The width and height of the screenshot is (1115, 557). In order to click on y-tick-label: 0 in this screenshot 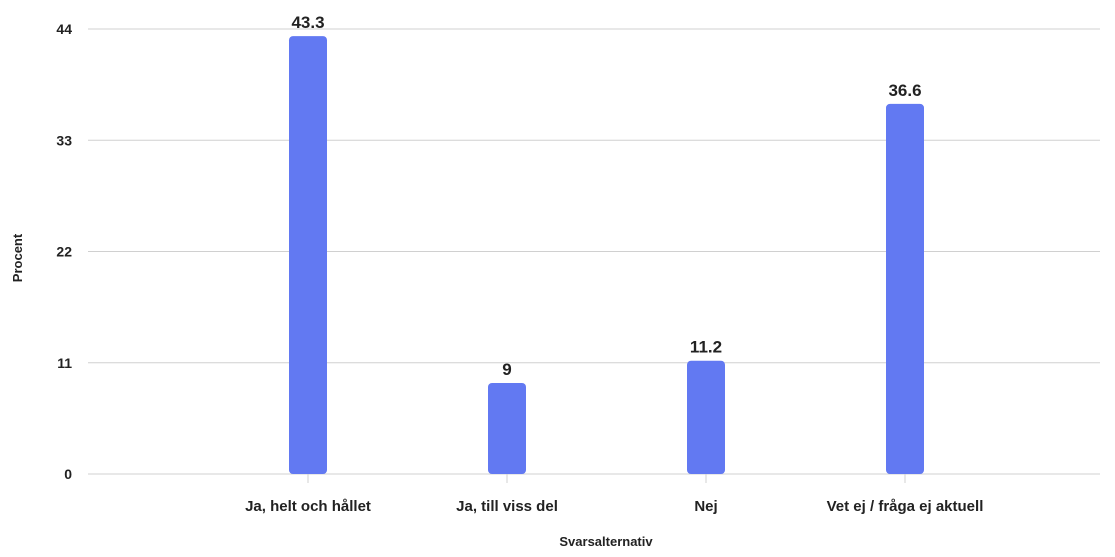, I will do `click(68, 474)`.